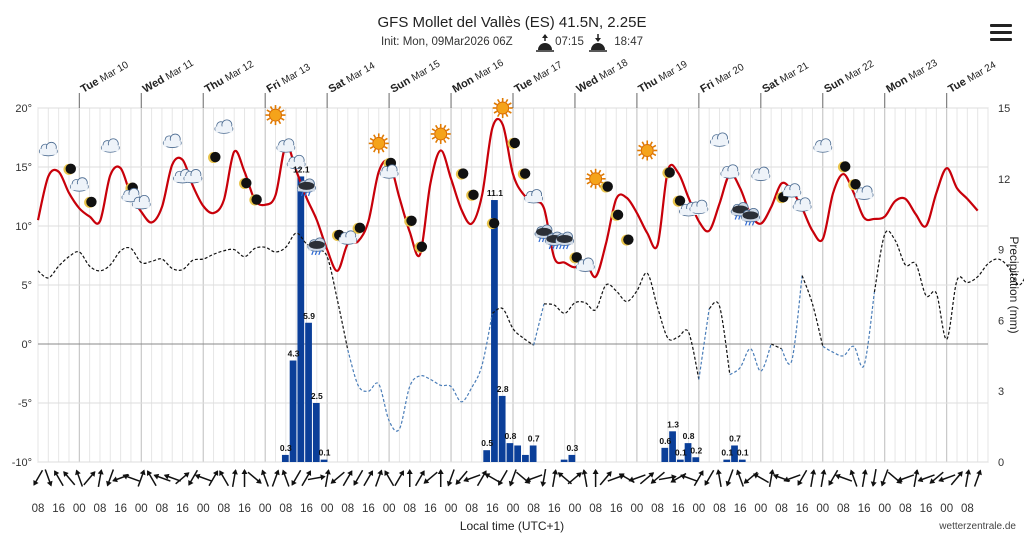  What do you see at coordinates (495, 193) in the screenshot?
I see `precip-label: 11.1` at bounding box center [495, 193].